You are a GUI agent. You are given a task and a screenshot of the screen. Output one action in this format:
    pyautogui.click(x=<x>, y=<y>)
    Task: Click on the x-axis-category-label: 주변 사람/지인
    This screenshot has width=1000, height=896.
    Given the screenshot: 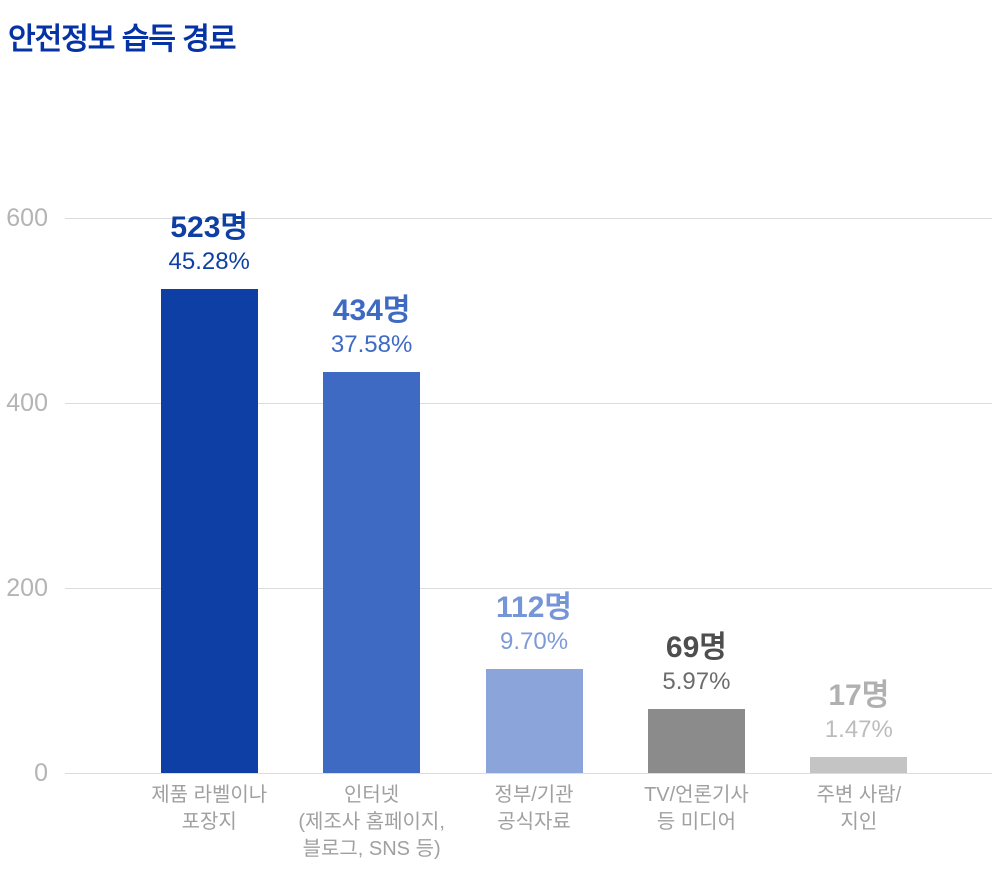 What is the action you would take?
    pyautogui.click(x=859, y=809)
    